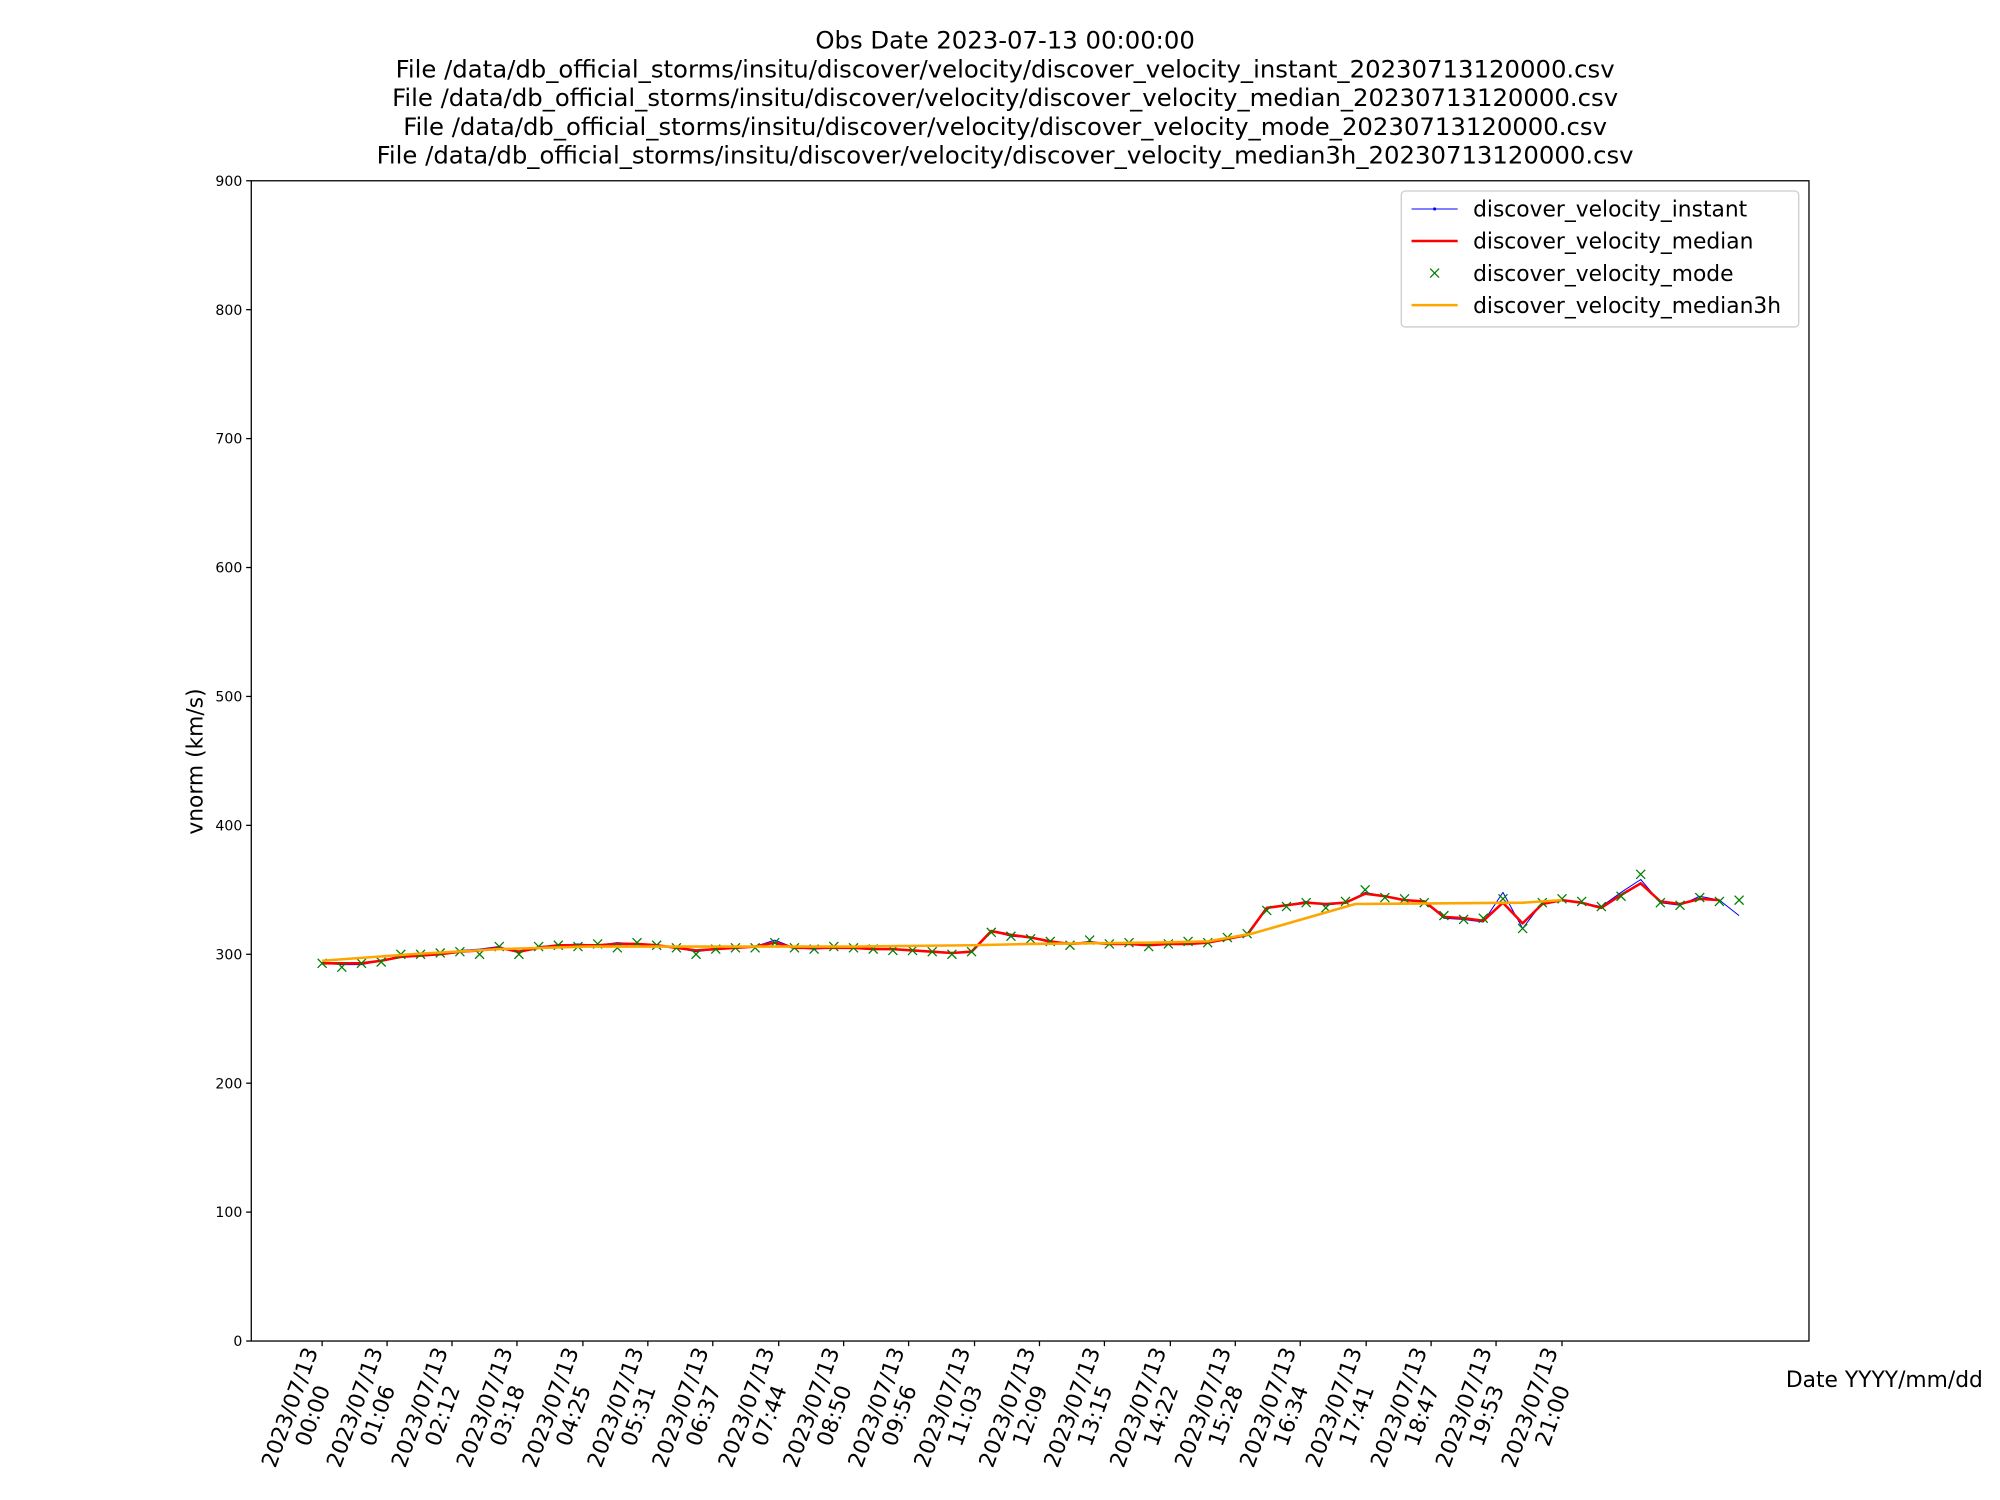 Image resolution: width=2000 pixels, height=1500 pixels. I want to click on y-tick-label: 300, so click(228, 955).